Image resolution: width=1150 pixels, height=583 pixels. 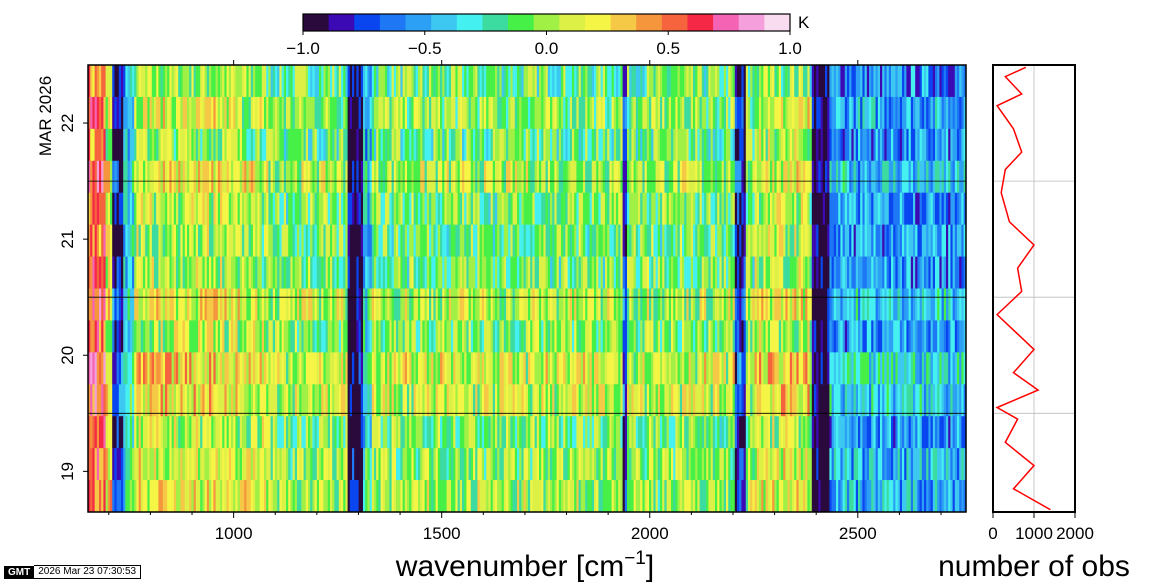 What do you see at coordinates (546, 22) in the screenshot?
I see `colorbar-swatch` at bounding box center [546, 22].